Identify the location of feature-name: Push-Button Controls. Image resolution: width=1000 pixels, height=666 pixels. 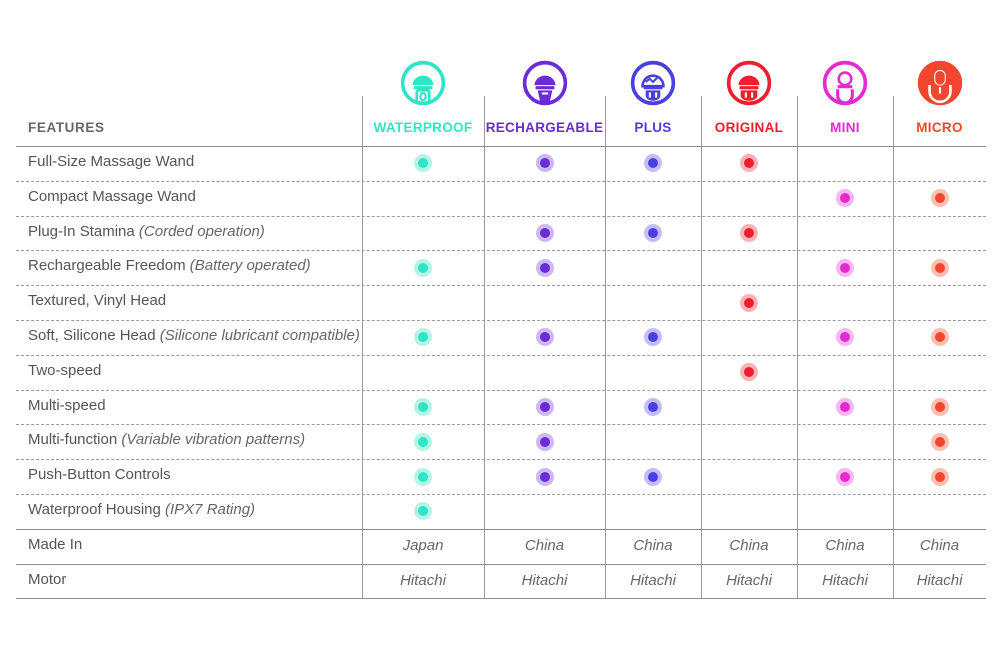
(99, 475).